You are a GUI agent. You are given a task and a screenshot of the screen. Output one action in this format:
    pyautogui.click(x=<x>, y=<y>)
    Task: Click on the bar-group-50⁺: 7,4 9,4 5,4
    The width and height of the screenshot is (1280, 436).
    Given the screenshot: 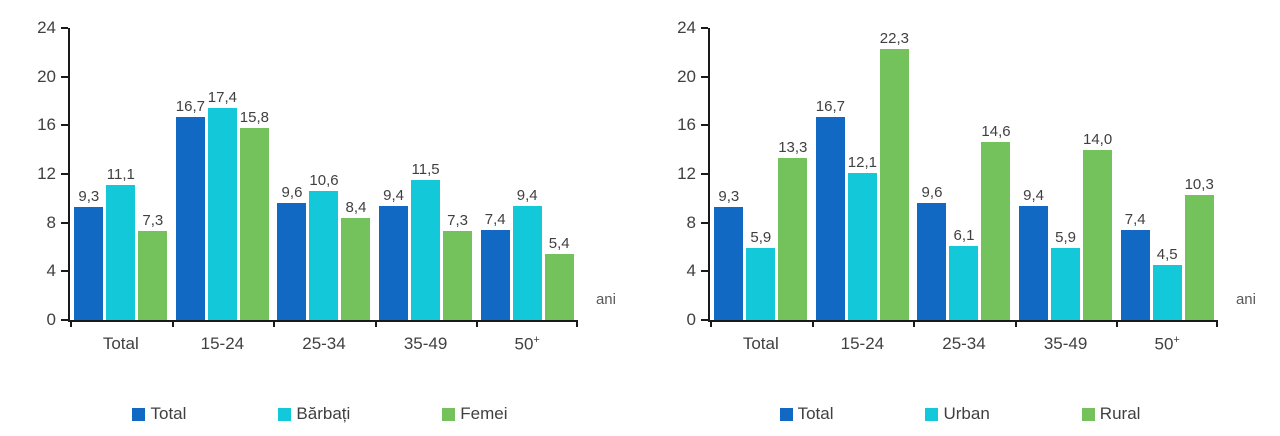 What is the action you would take?
    pyautogui.click(x=527, y=253)
    